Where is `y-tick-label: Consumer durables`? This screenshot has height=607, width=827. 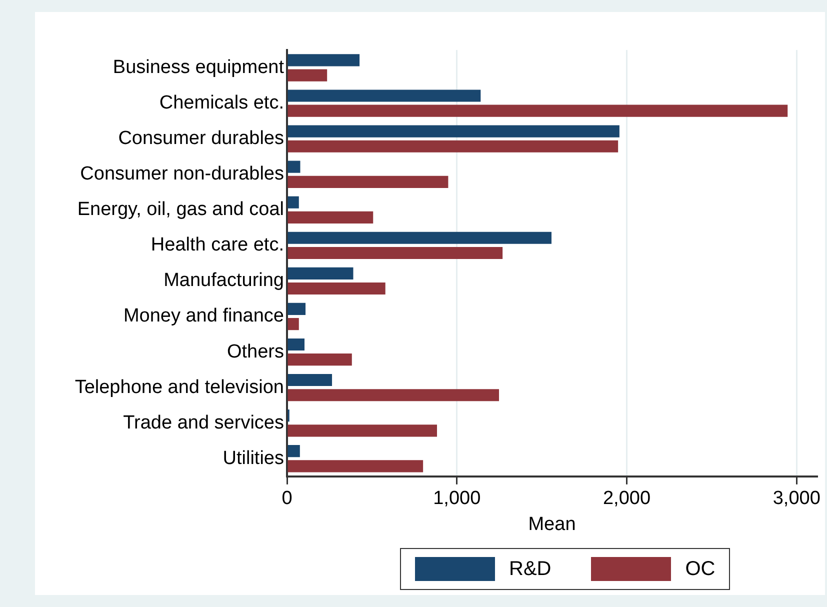
y-tick-label: Consumer durables is located at coordinates (201, 139).